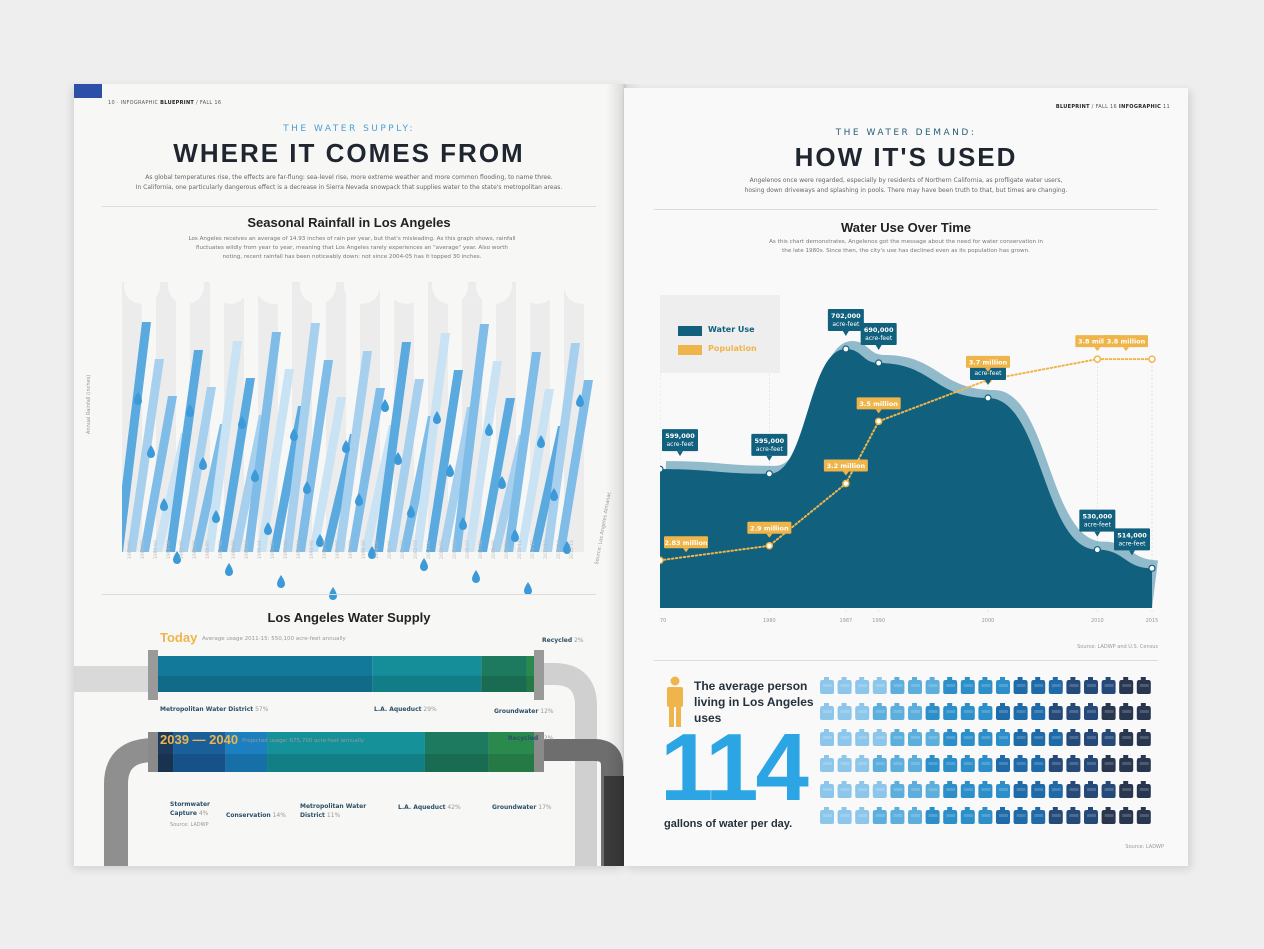  Describe the element at coordinates (906, 157) in the screenshot. I see `headline-demand: HOW IT'S USED` at that location.